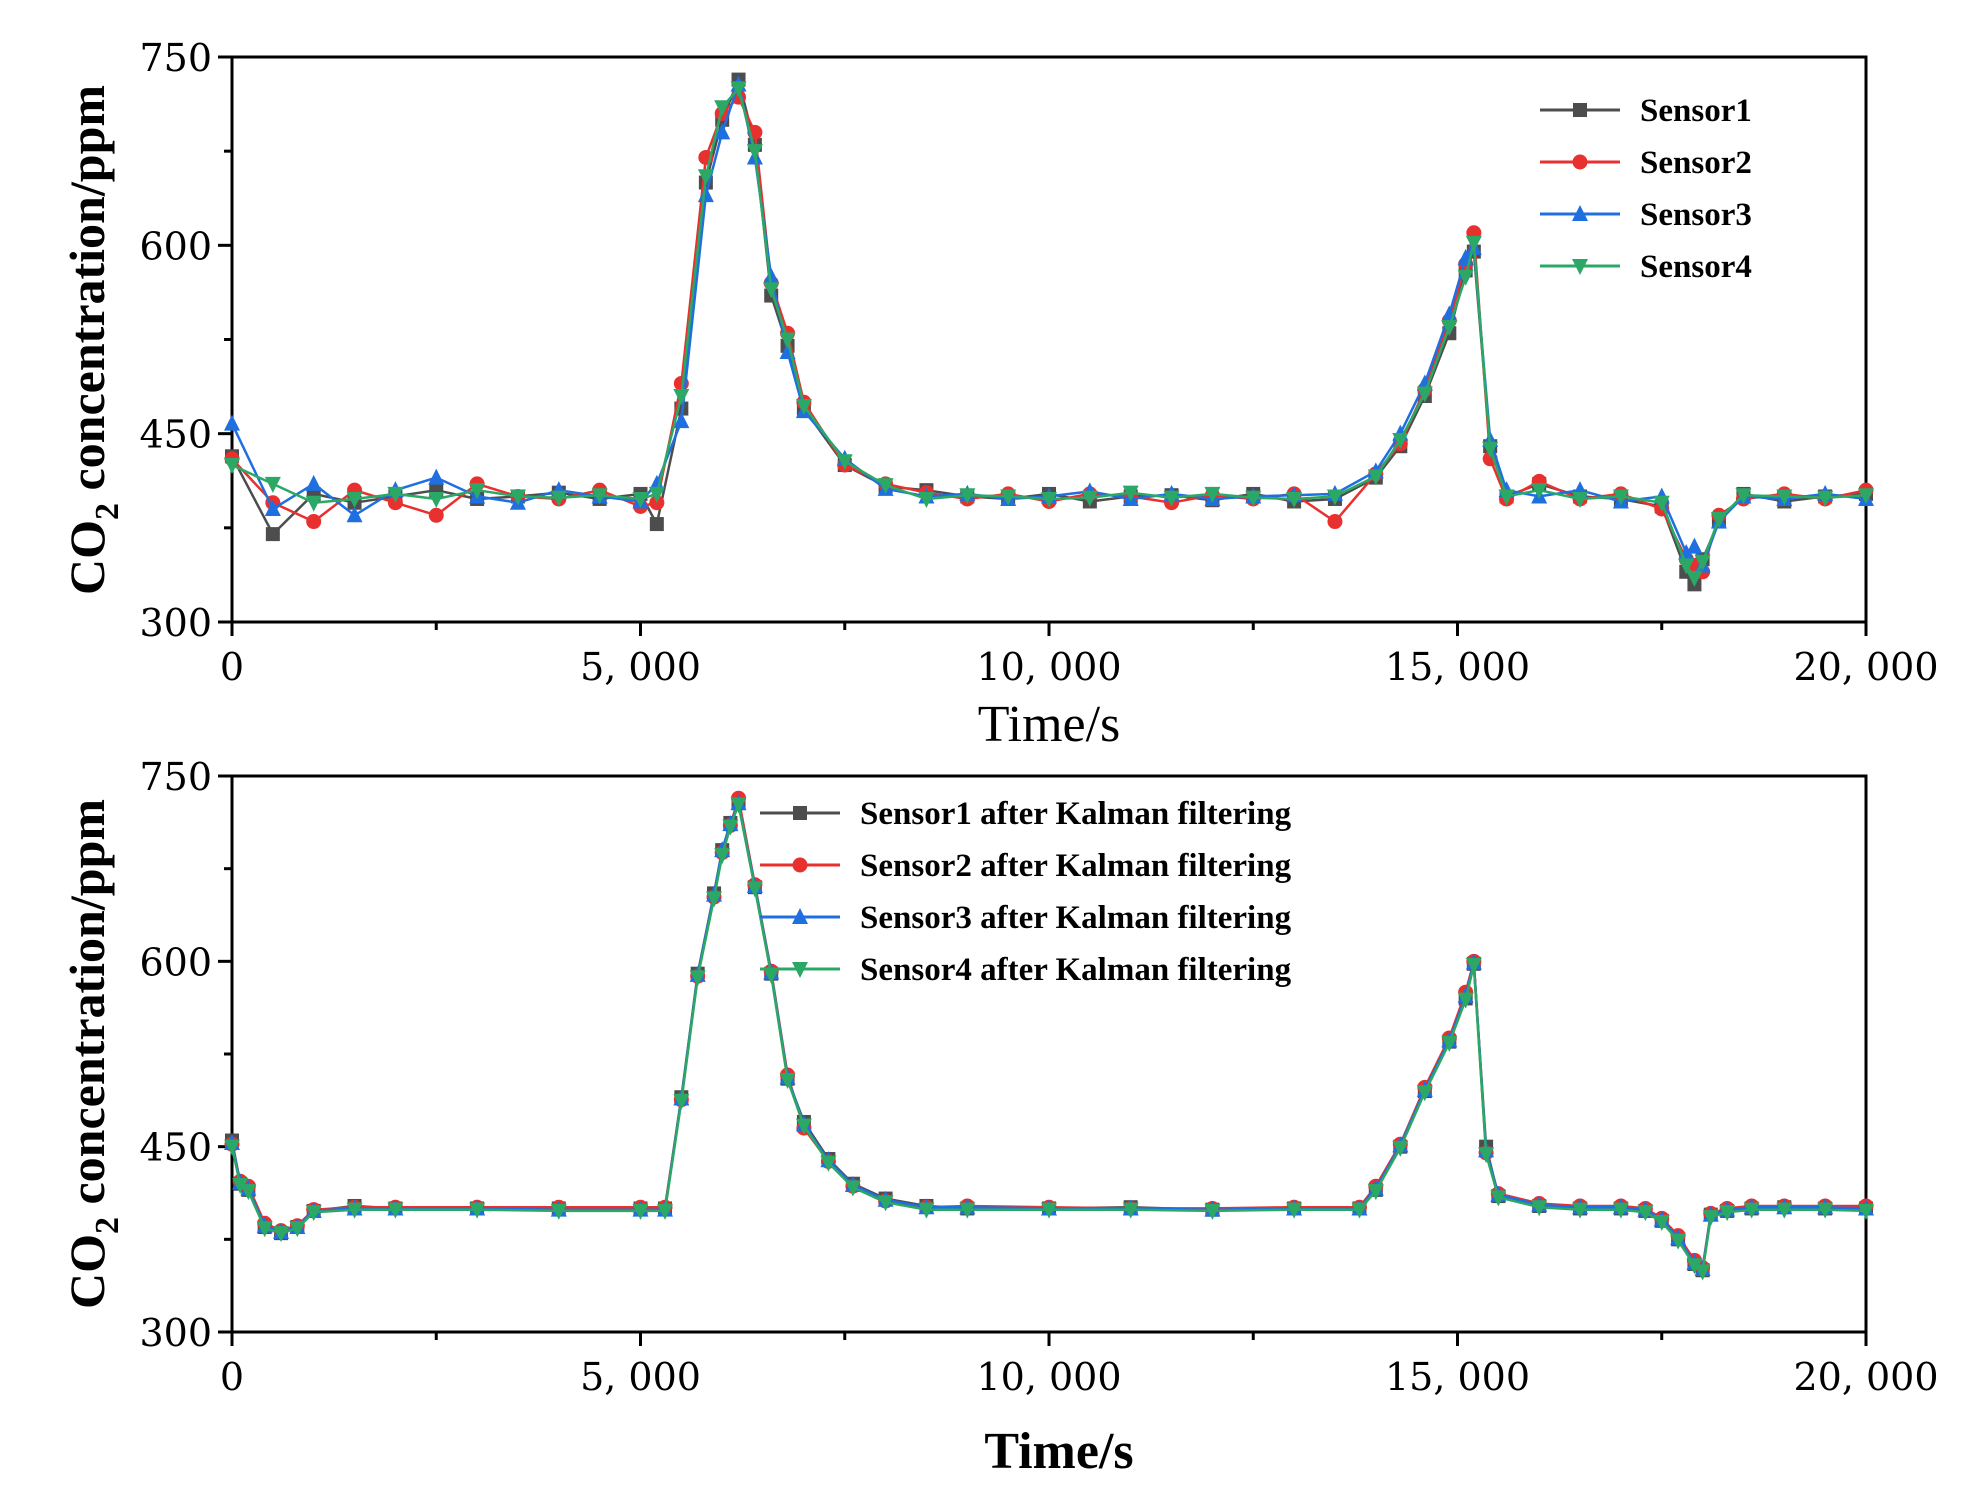 The width and height of the screenshot is (1971, 1498). Describe the element at coordinates (1048, 1377) in the screenshot. I see `x-tick-label: 10, 000` at that location.